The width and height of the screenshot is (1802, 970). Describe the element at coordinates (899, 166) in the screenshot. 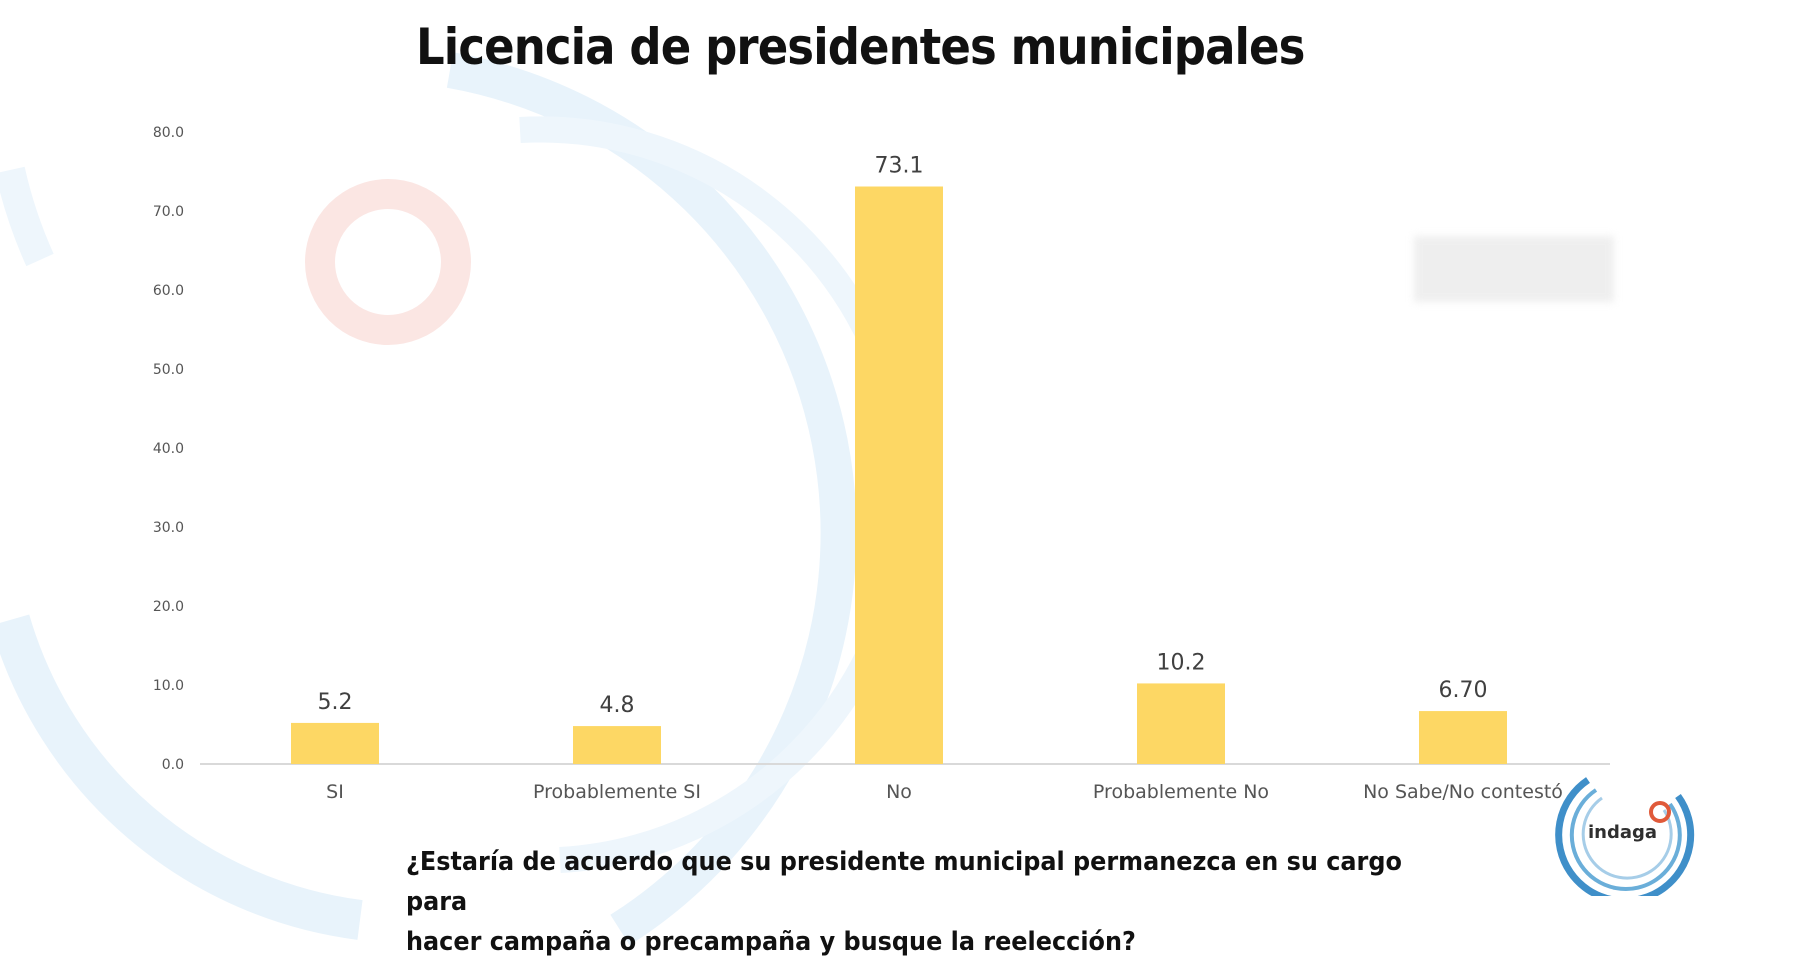

I see `data-label: 73.1` at that location.